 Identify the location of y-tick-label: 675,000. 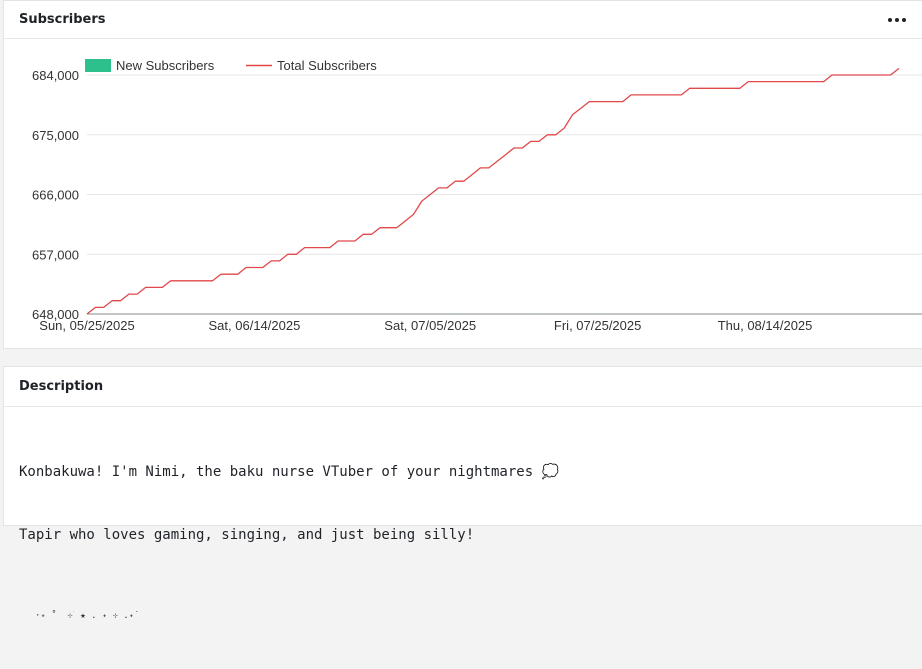
(55, 135).